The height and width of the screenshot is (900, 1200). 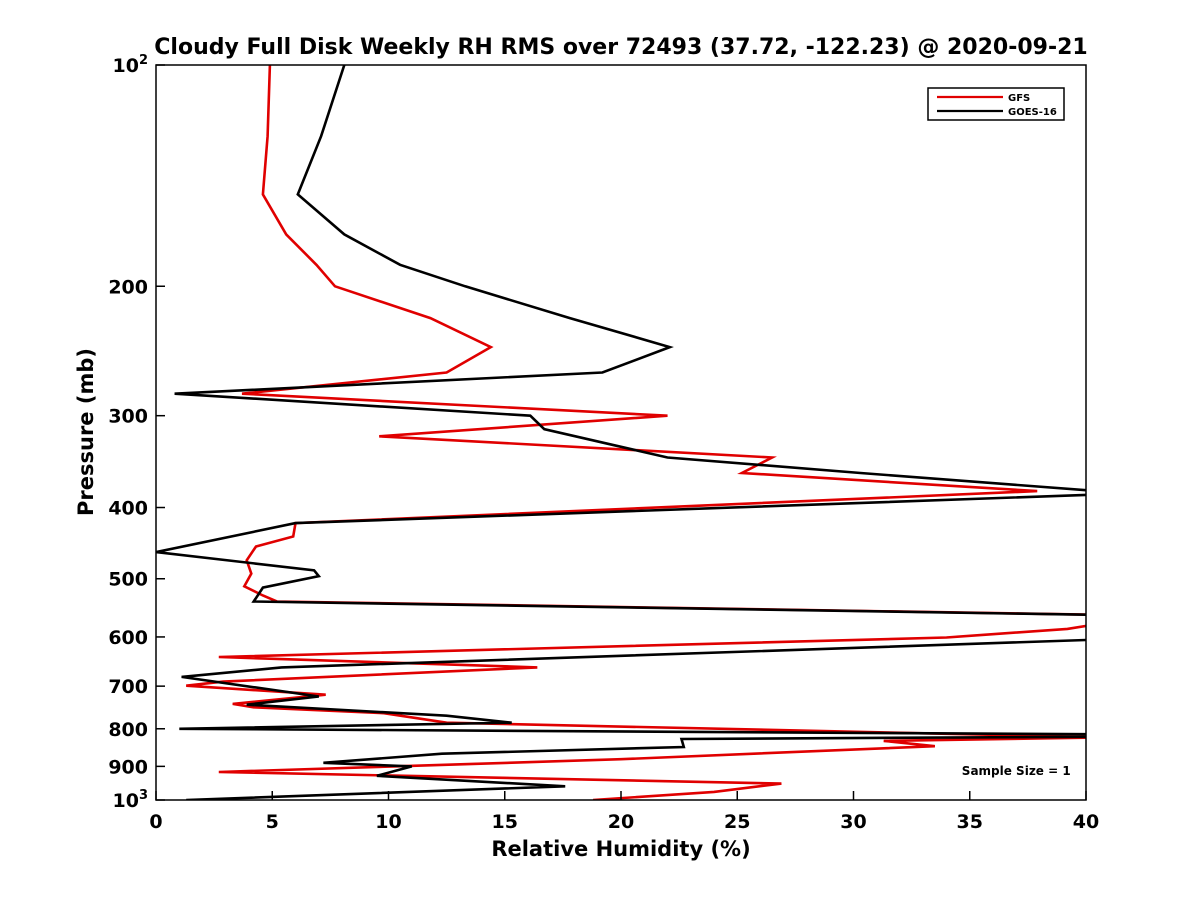 What do you see at coordinates (388, 822) in the screenshot?
I see `x-tick-label: 10` at bounding box center [388, 822].